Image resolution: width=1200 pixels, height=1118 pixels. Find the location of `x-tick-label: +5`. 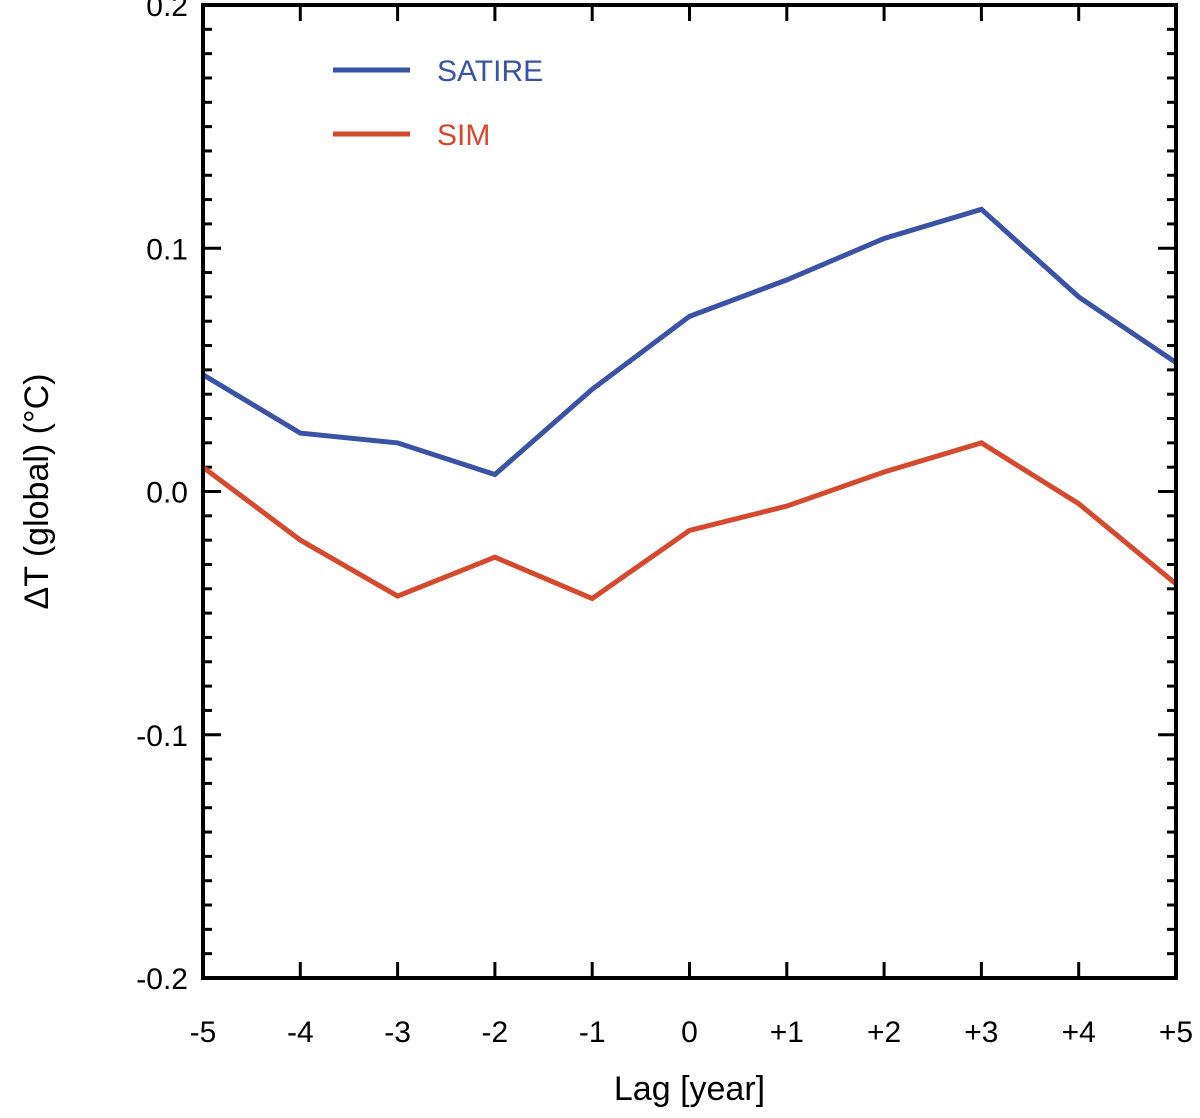

x-tick-label: +5 is located at coordinates (1176, 1032).